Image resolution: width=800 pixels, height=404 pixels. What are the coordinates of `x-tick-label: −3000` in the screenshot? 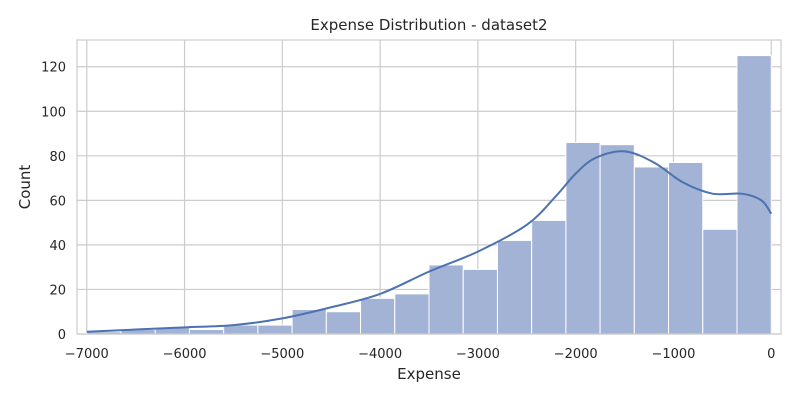 It's located at (478, 354).